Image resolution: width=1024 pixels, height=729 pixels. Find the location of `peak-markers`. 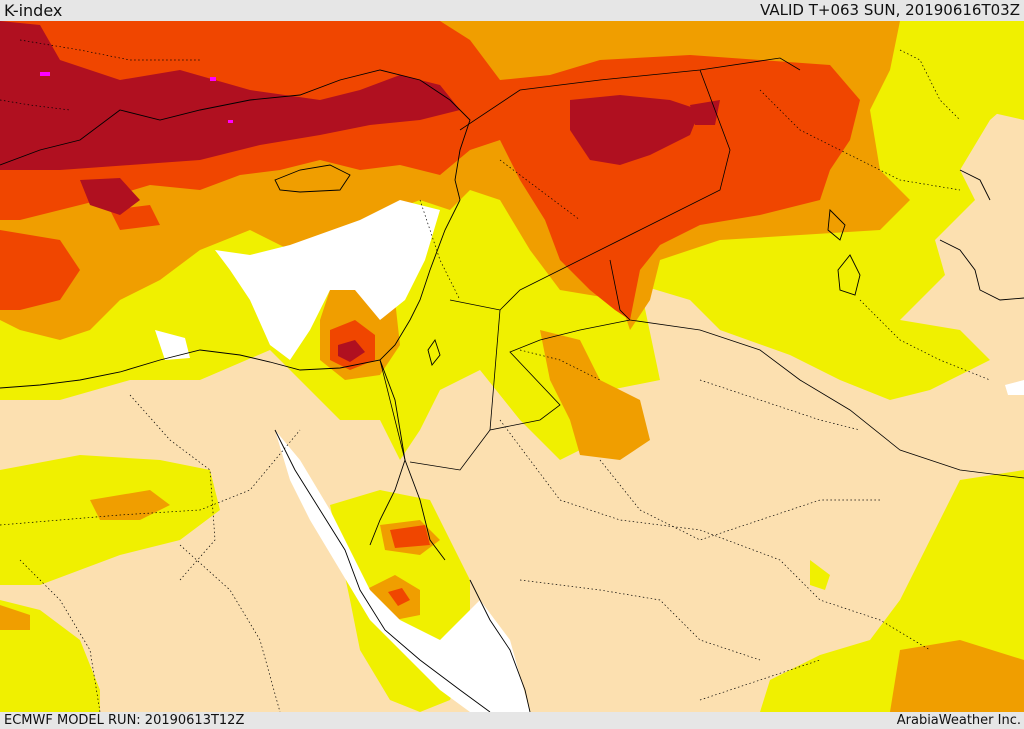

peak-markers is located at coordinates (136, 97).